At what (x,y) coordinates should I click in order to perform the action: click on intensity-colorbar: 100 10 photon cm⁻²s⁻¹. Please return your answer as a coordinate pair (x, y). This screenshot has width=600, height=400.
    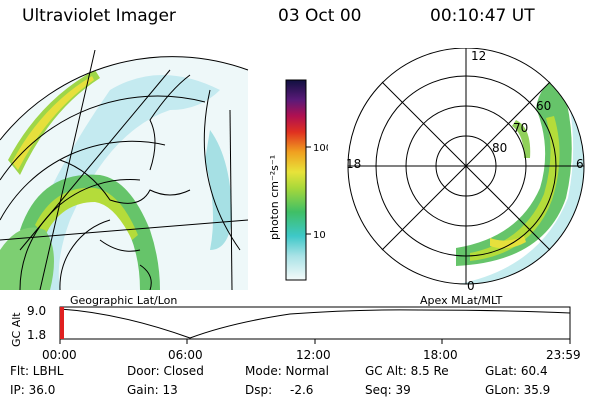
    Looking at the image, I should click on (298, 180).